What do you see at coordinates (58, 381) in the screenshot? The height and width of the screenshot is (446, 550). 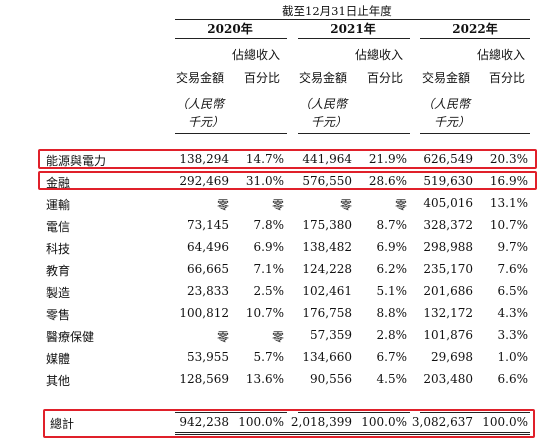 I see `row-label: 其他` at bounding box center [58, 381].